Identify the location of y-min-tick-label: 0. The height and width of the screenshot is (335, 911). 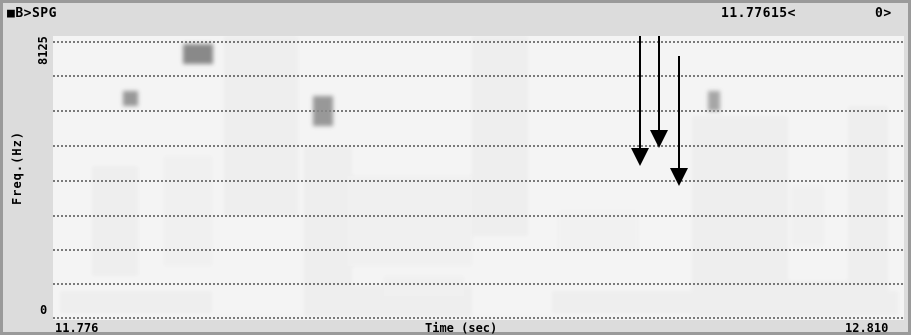
(44, 310).